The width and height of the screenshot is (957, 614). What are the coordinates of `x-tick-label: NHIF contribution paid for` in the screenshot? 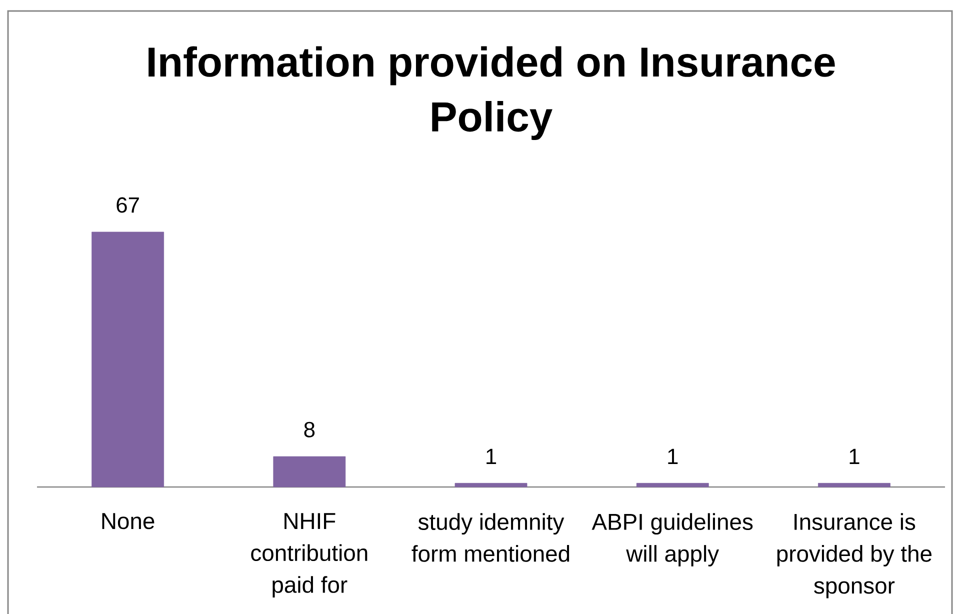 It's located at (309, 555).